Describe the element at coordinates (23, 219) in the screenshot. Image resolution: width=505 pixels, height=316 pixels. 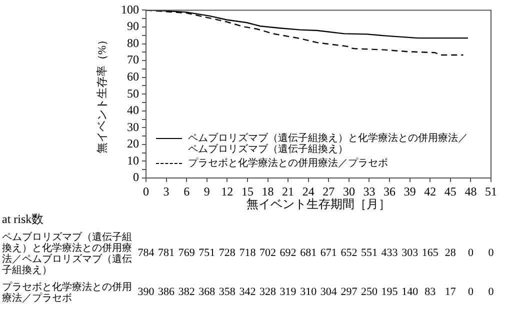
I see `text: at risk数` at that location.